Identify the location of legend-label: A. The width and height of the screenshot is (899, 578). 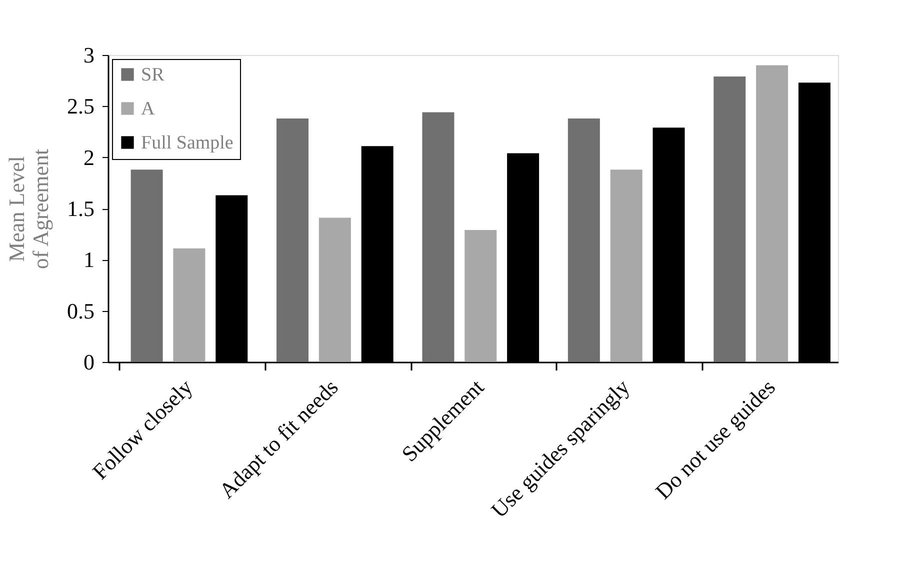
(148, 109).